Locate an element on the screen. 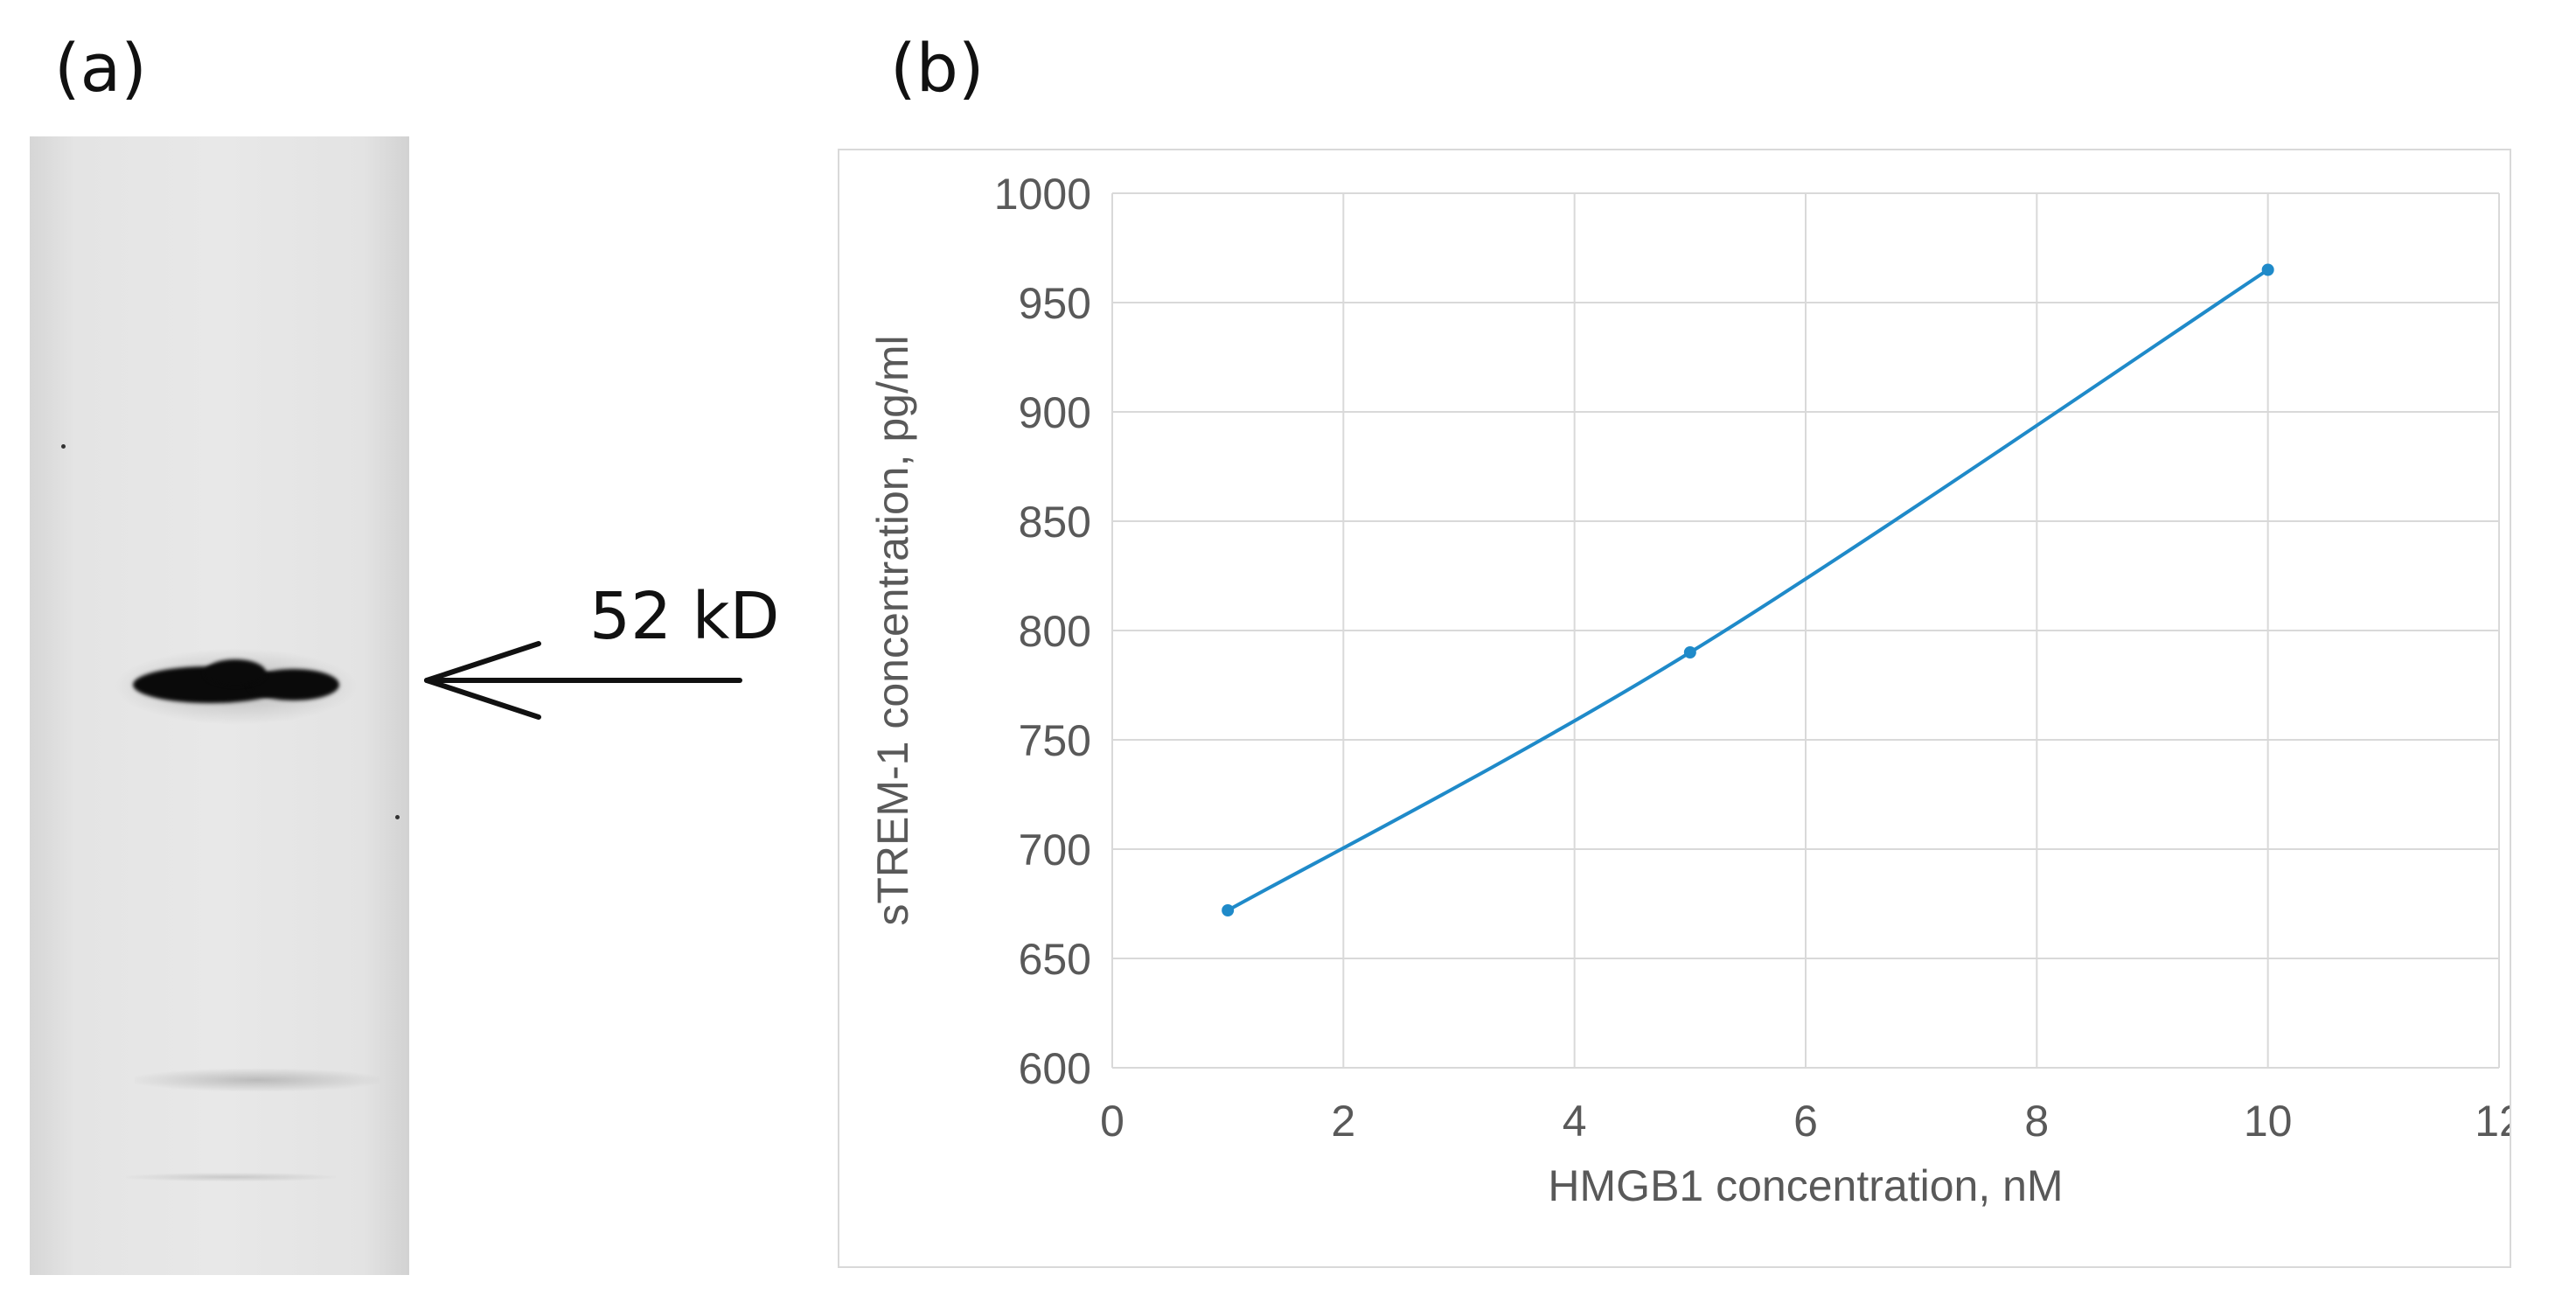 The image size is (2576, 1303). y-tick-label: 900 is located at coordinates (1055, 412).